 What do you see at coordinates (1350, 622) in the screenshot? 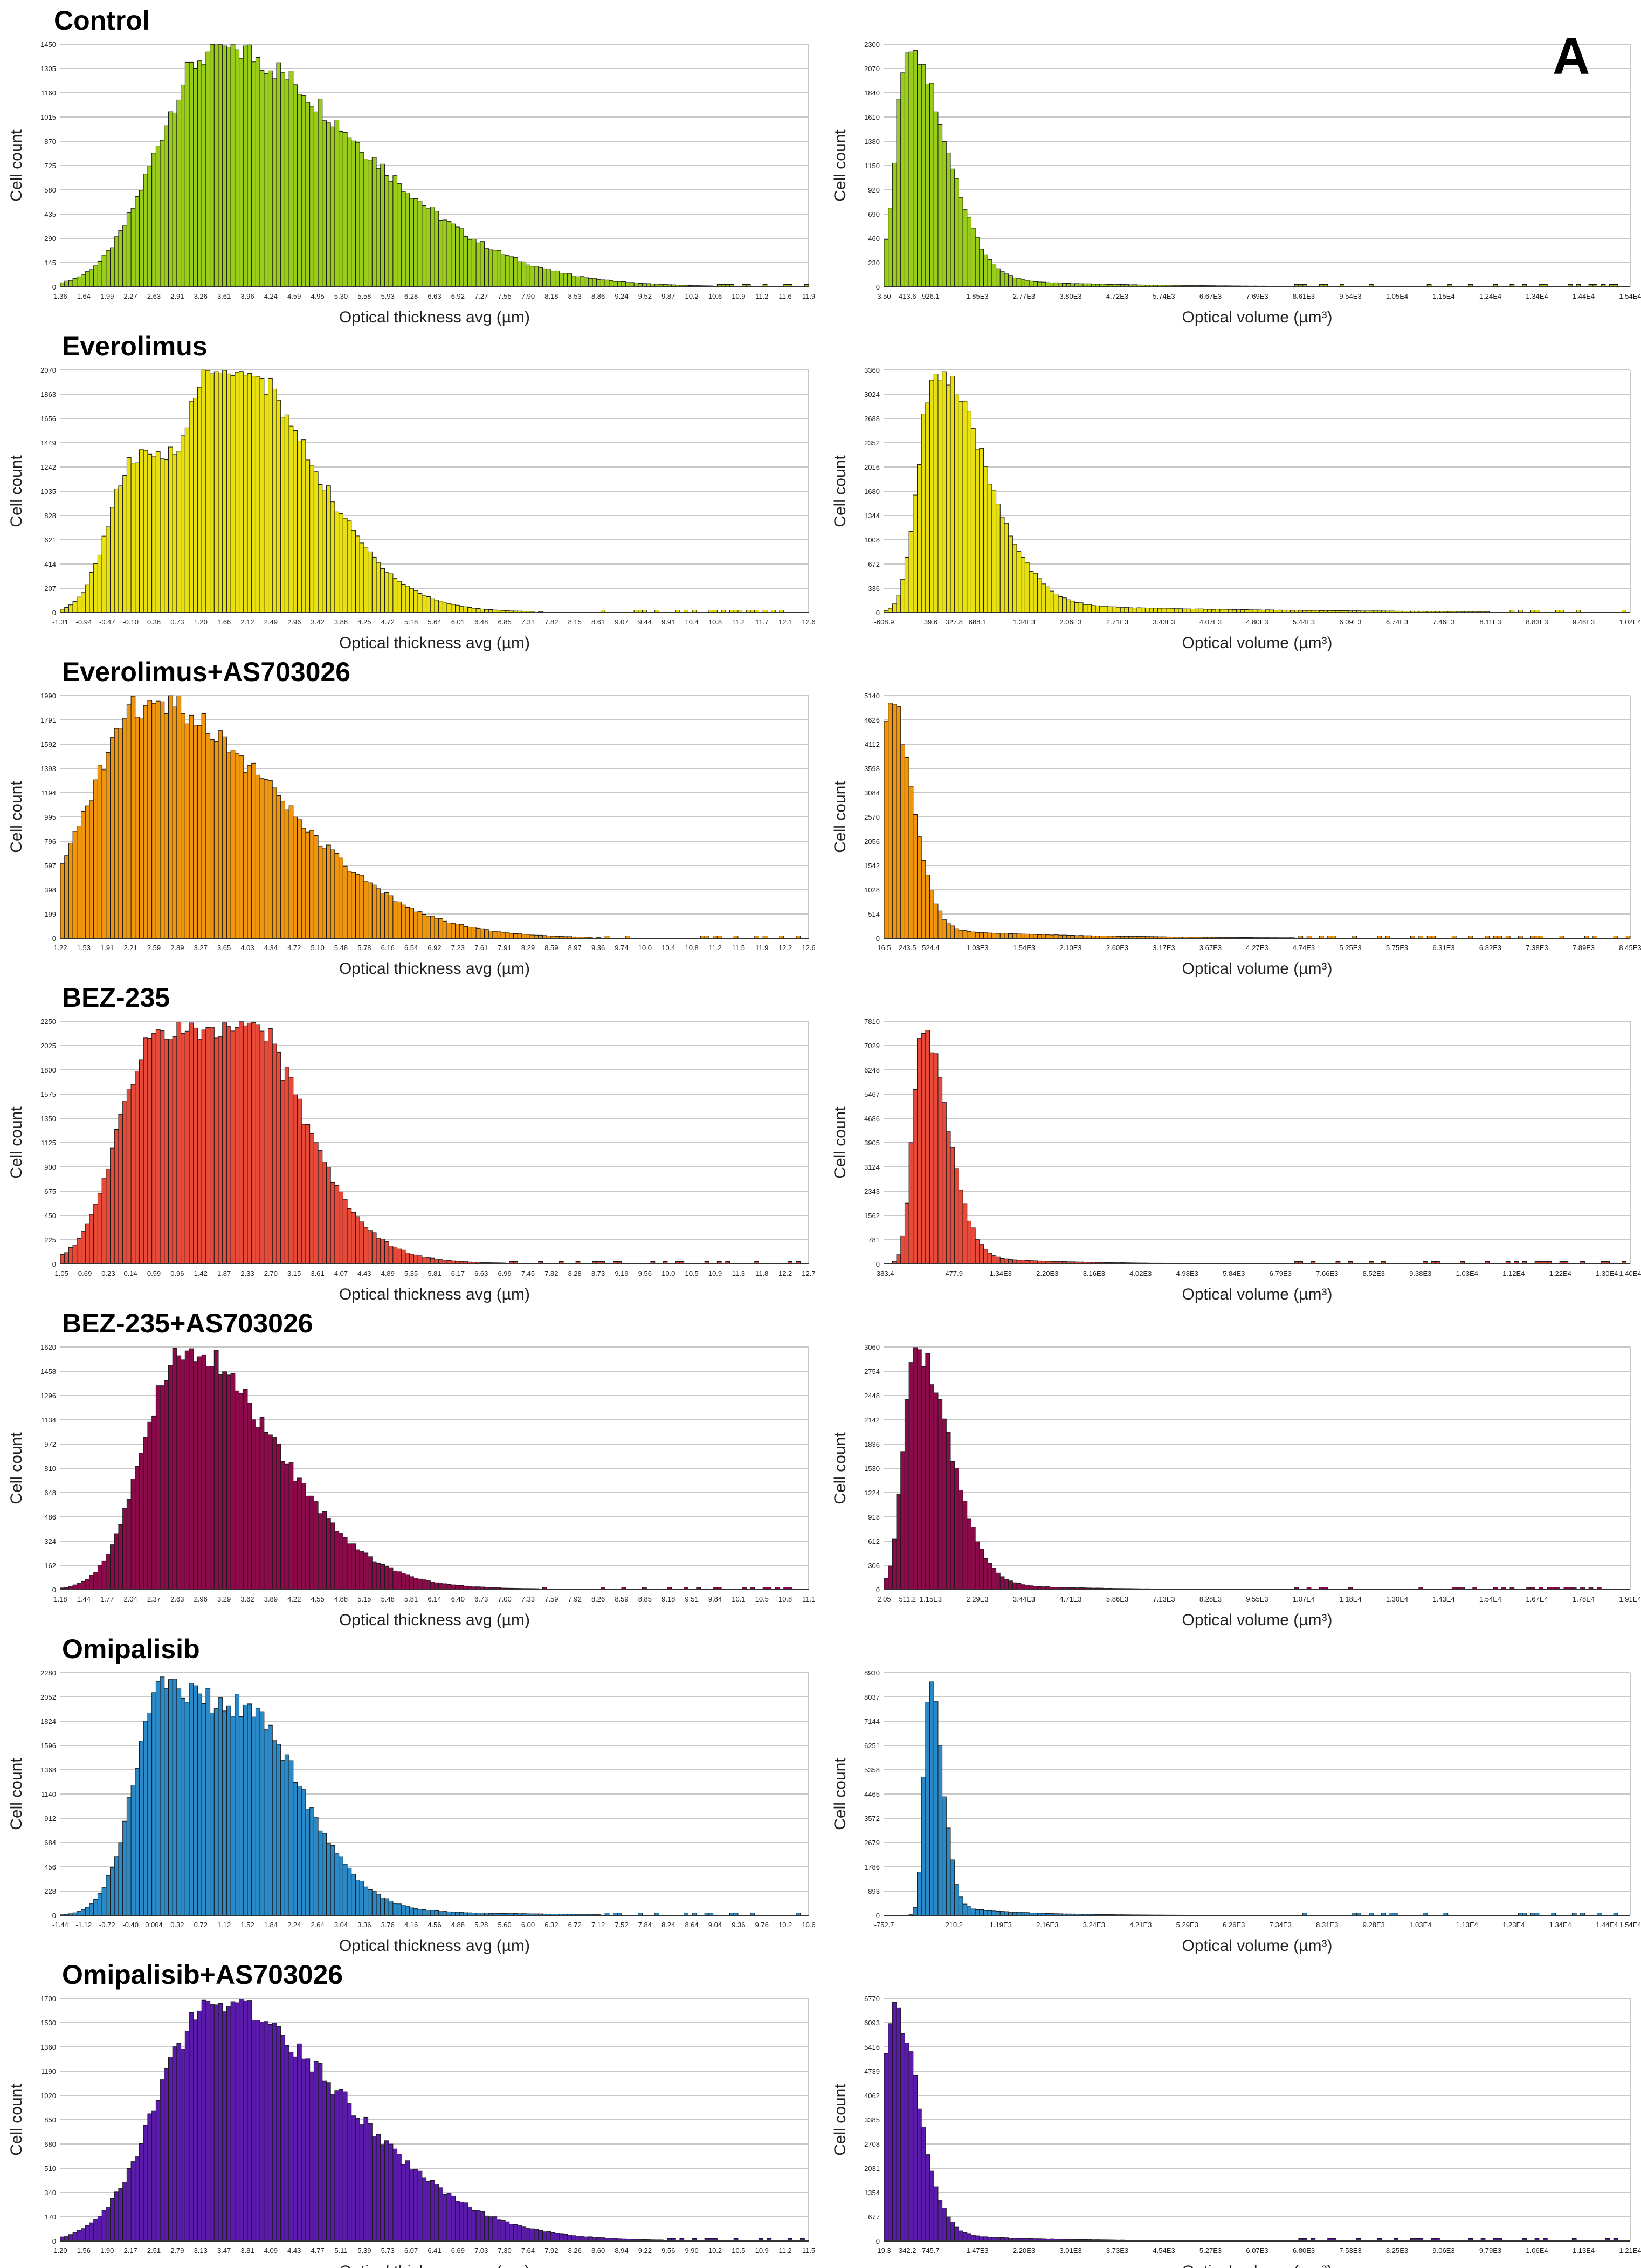
I see `x-tick-label: 6.09E3` at bounding box center [1350, 622].